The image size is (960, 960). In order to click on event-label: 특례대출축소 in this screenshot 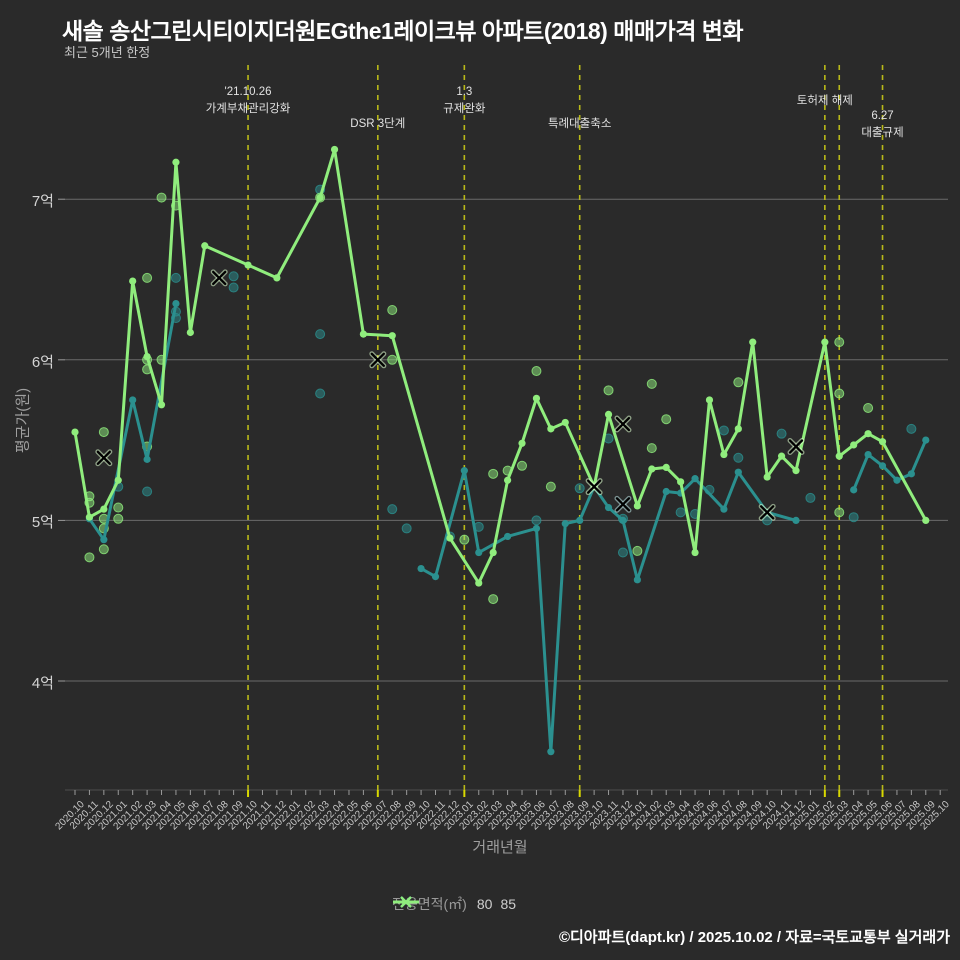, I will do `click(579, 124)`.